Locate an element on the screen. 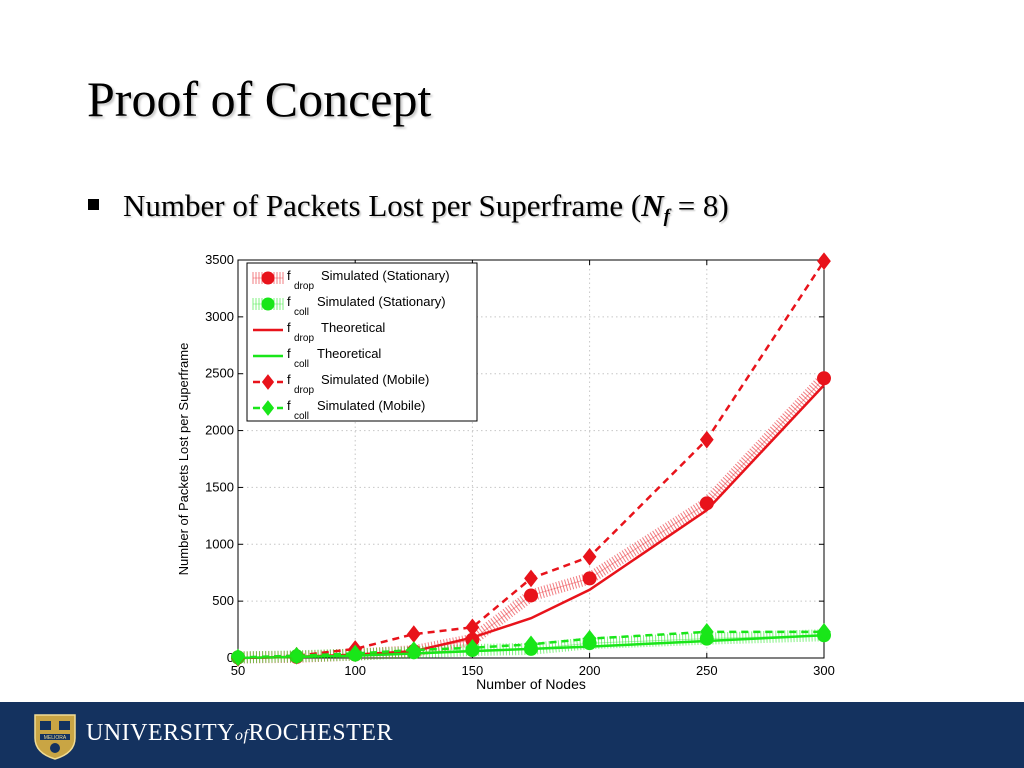 This screenshot has width=1024, height=768. seal-motto: MELIORA is located at coordinates (55, 738).